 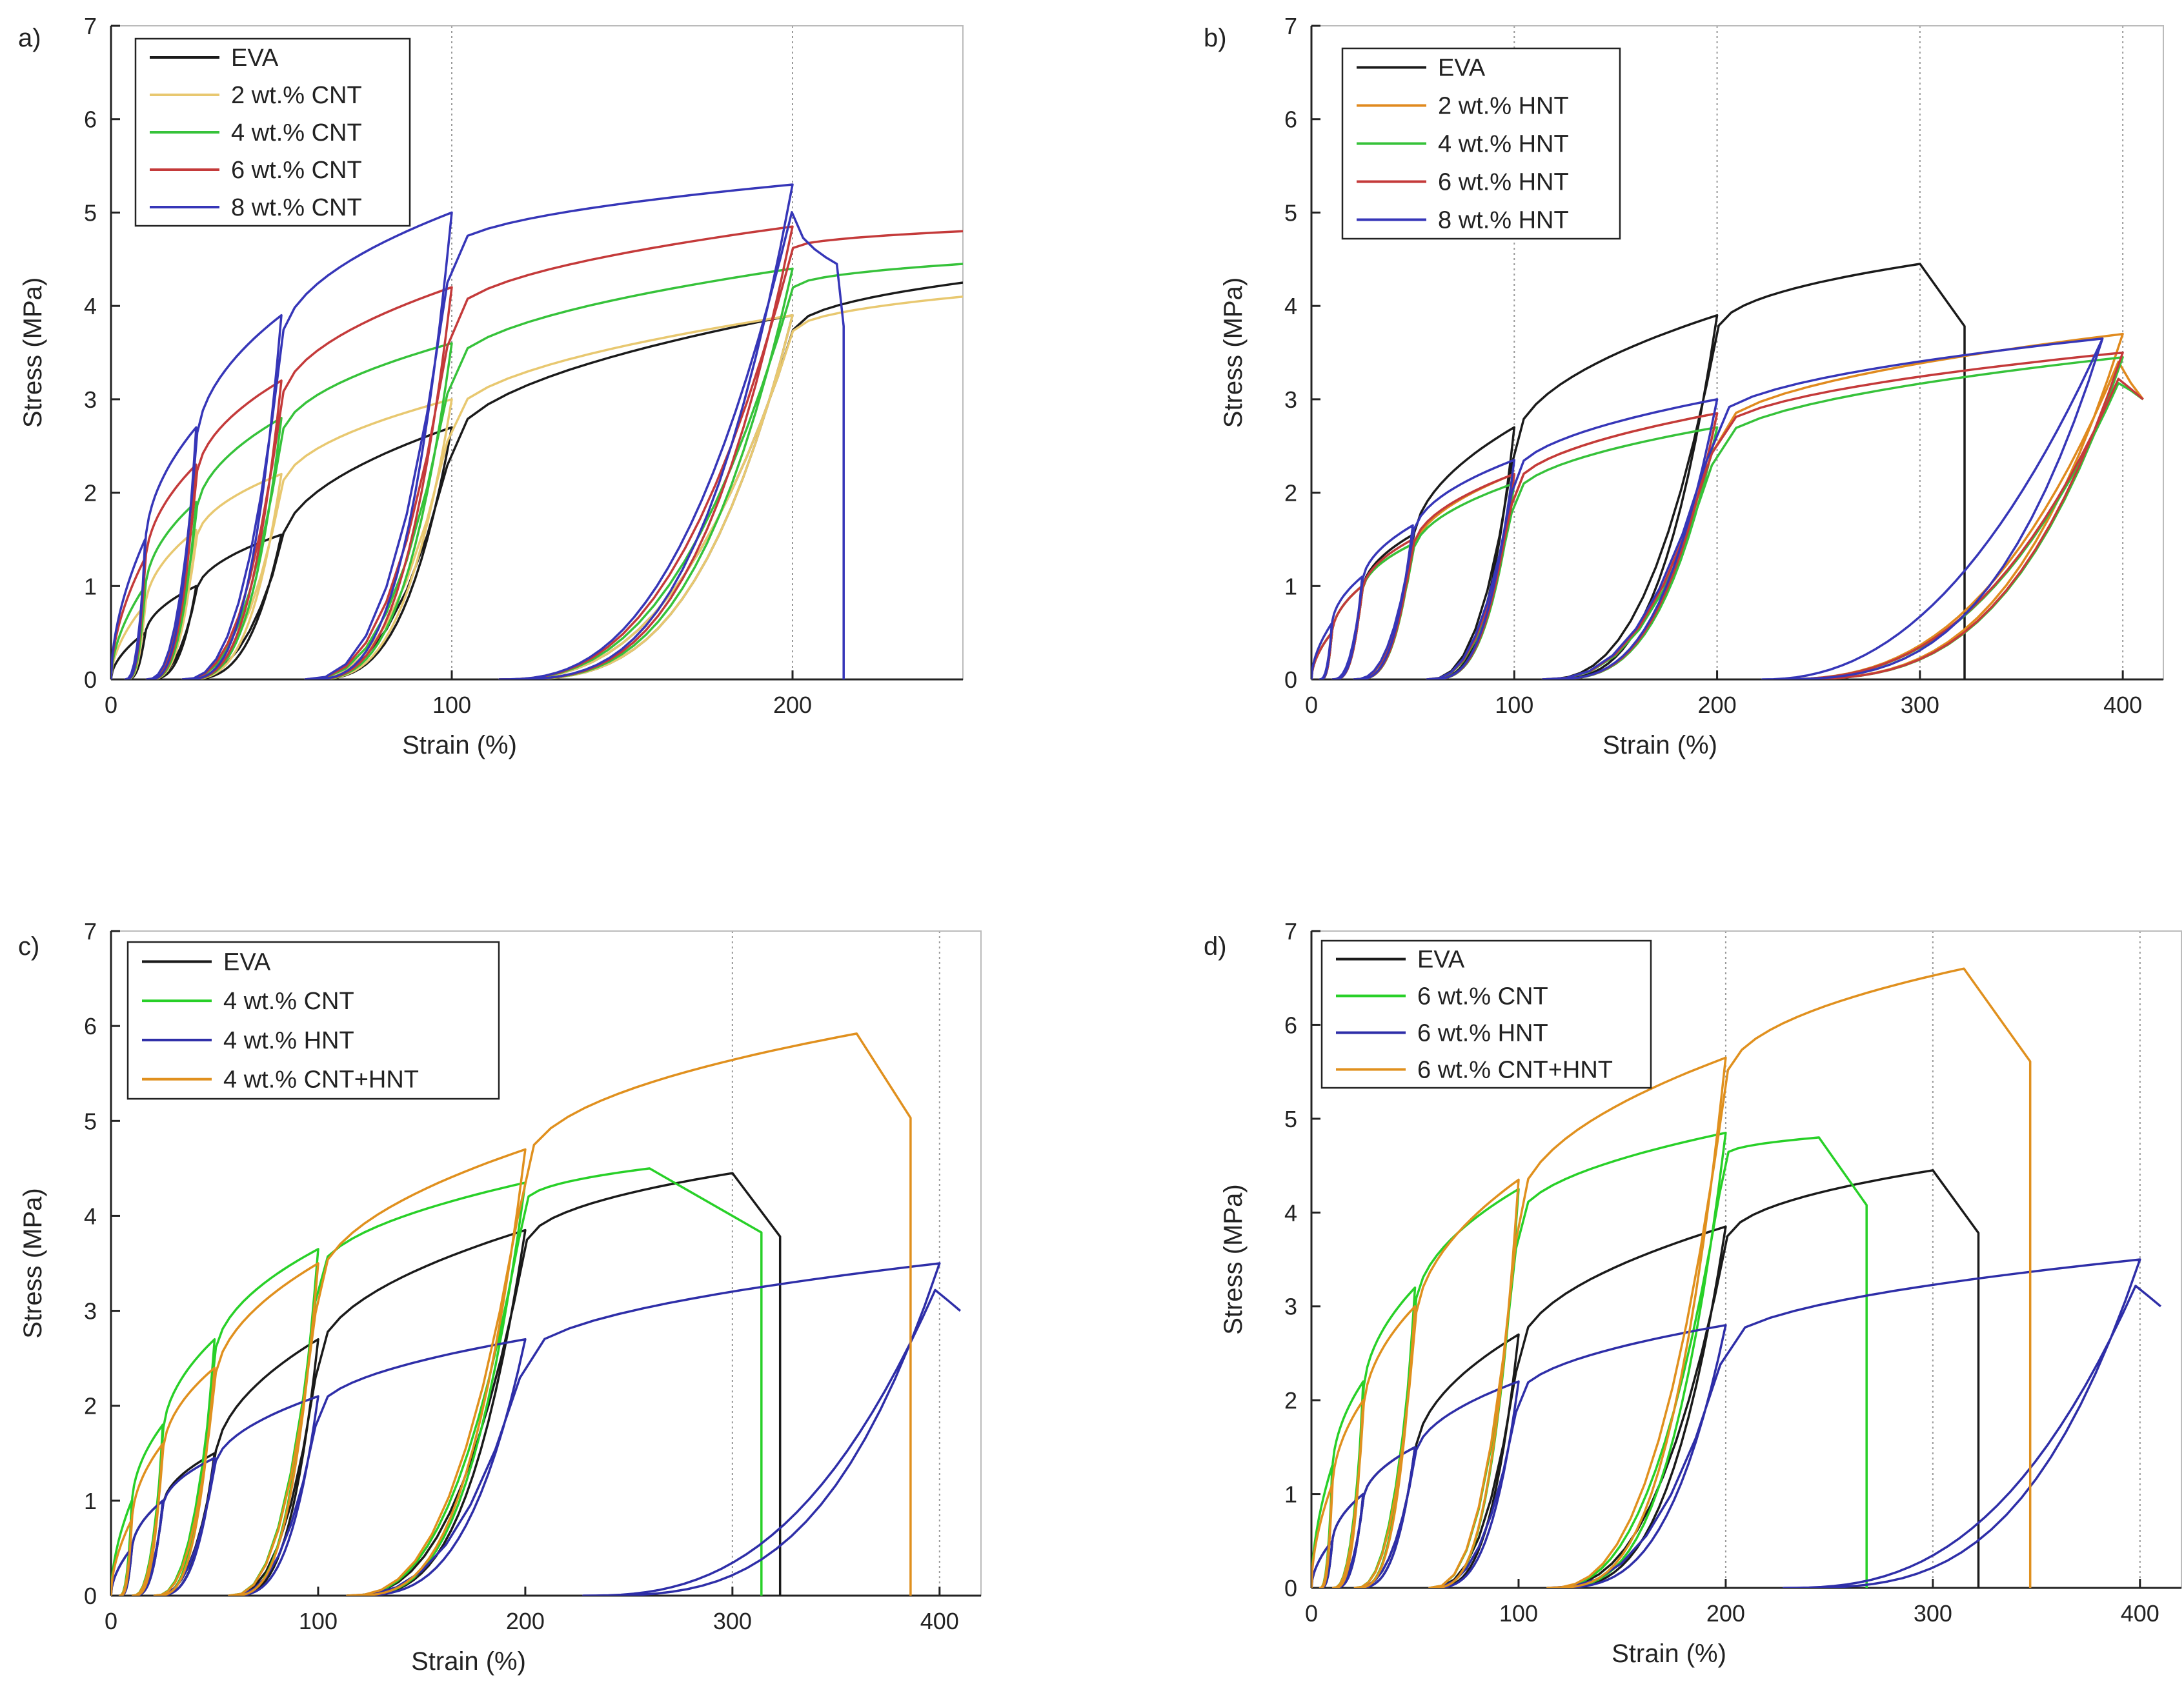 What do you see at coordinates (1503, 106) in the screenshot?
I see `legend-label-2-wt-hnt: 2 wt.% HNT` at bounding box center [1503, 106].